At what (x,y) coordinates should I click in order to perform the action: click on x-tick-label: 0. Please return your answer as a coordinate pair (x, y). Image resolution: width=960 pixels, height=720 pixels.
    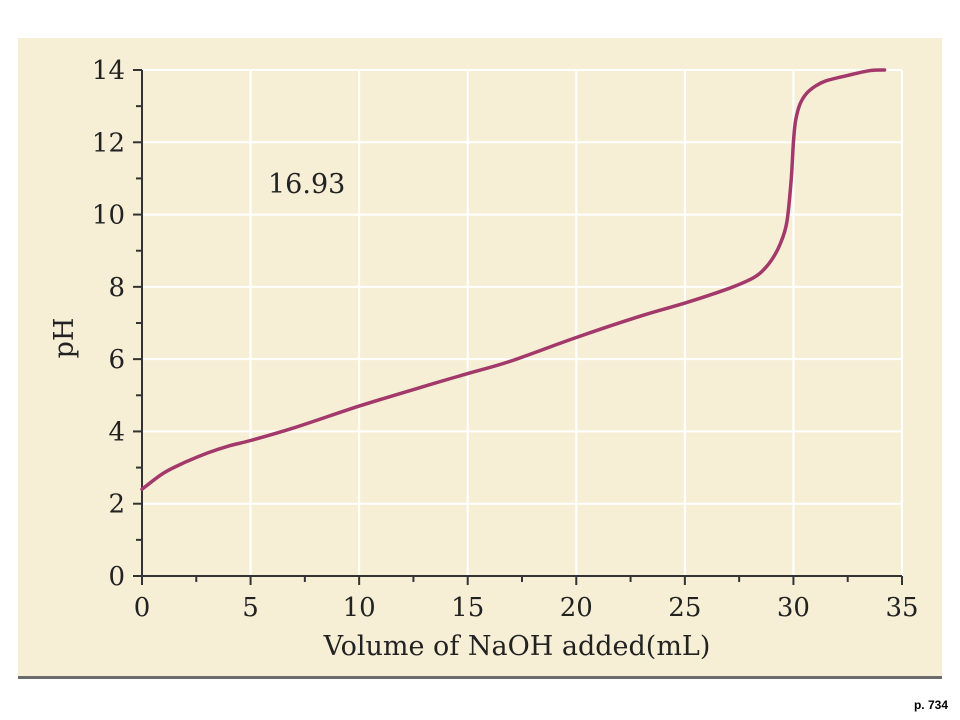
    Looking at the image, I should click on (142, 608).